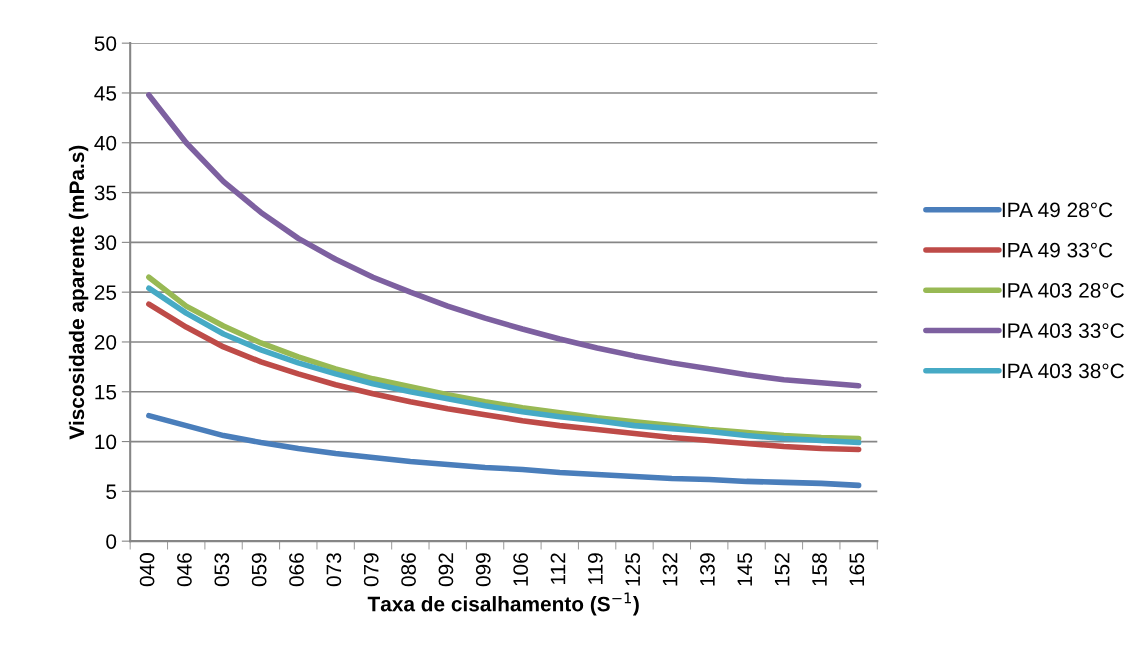 The image size is (1132, 664). What do you see at coordinates (782, 569) in the screenshot?
I see `x-tick-label: 152` at bounding box center [782, 569].